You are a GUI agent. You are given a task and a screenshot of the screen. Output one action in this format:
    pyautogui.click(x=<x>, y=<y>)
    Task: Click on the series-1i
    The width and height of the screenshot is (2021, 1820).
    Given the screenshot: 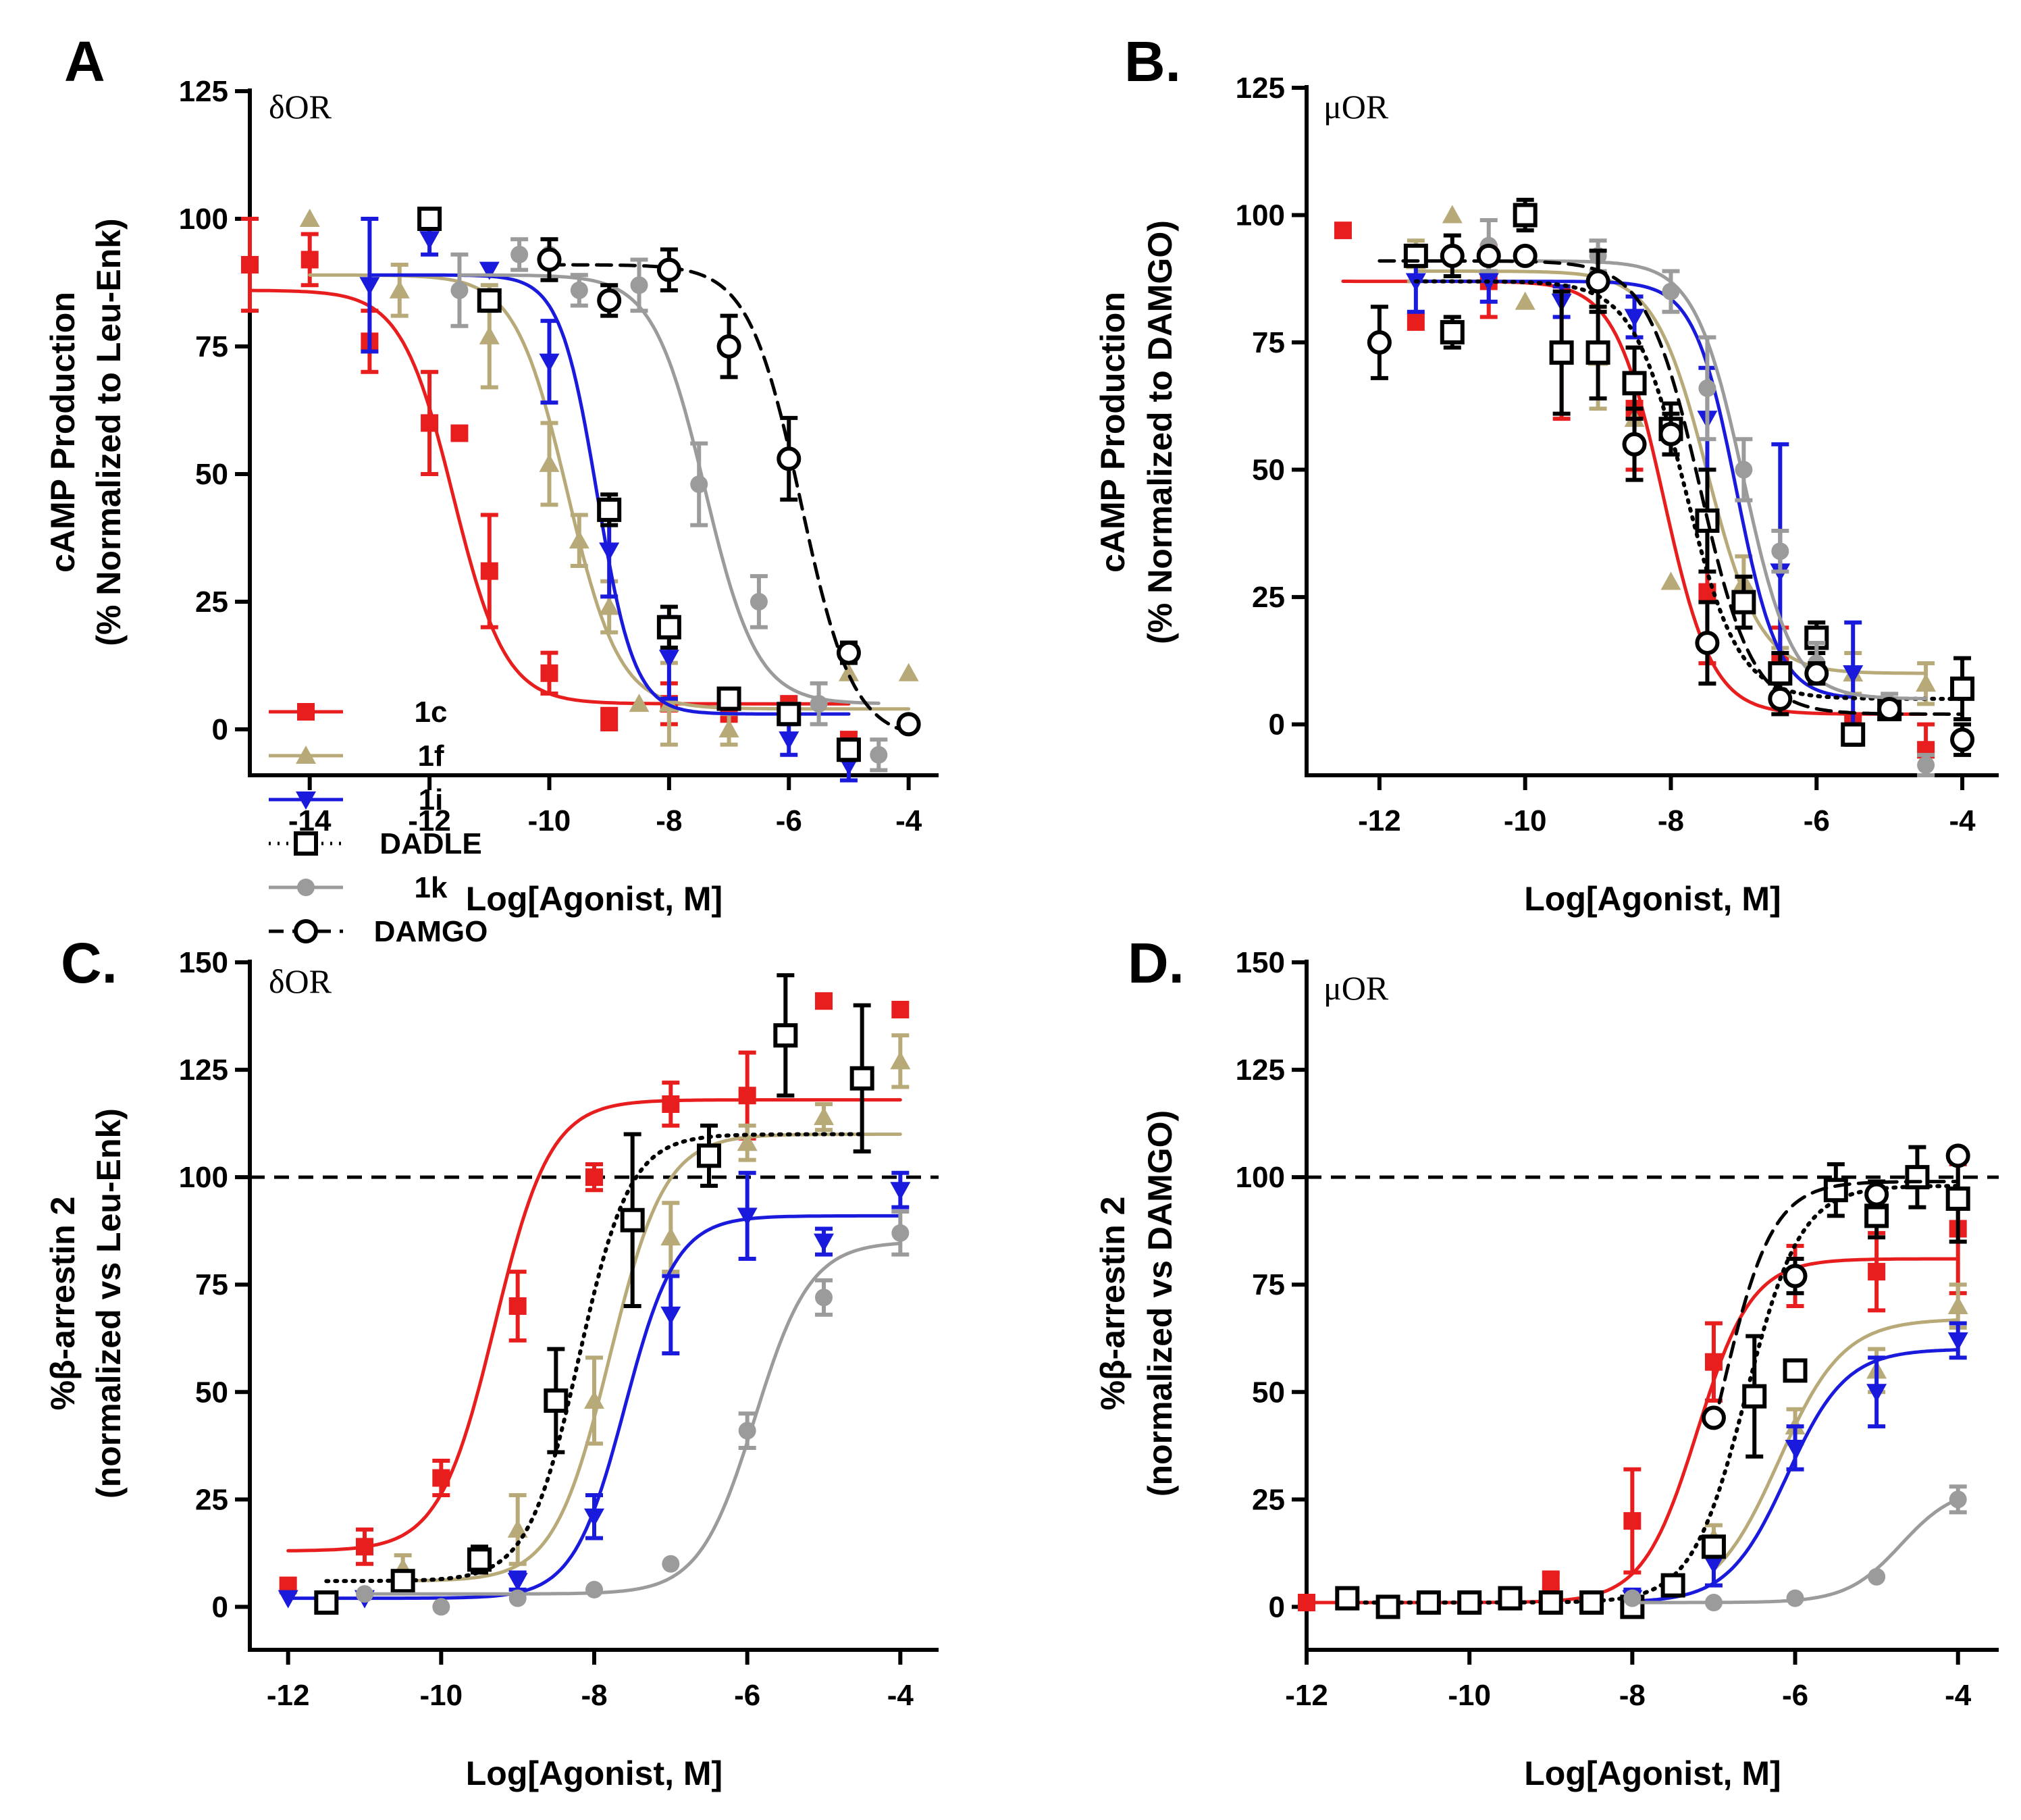 What is the action you would take?
    pyautogui.click(x=594, y=1389)
    